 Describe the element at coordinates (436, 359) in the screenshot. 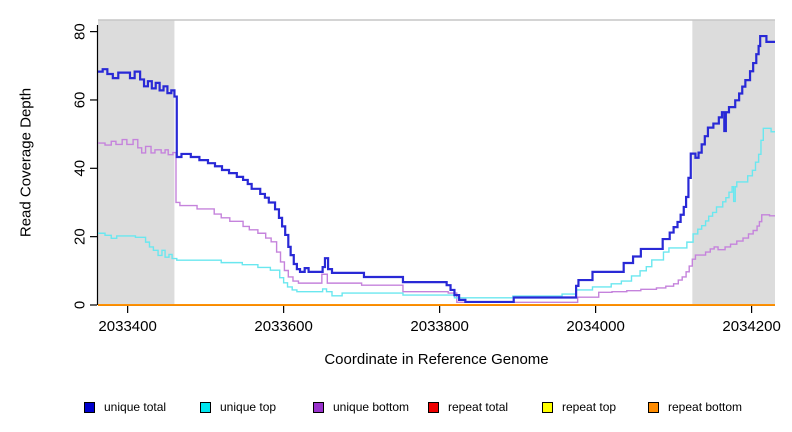

I see `x-axis-title: Coordinate in Reference Genome` at that location.